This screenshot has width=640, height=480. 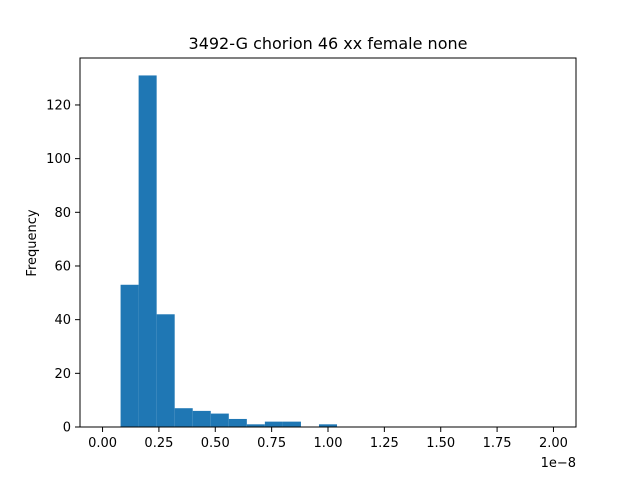 I want to click on y-tick-label: 0, so click(x=67, y=428).